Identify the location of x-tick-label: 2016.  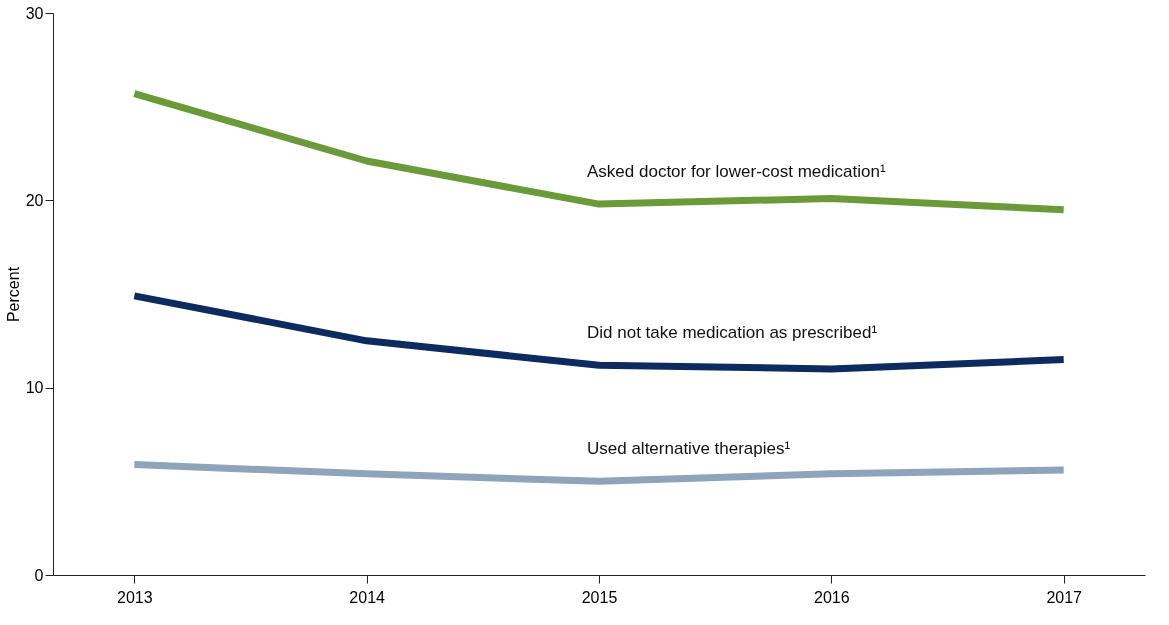
(832, 597).